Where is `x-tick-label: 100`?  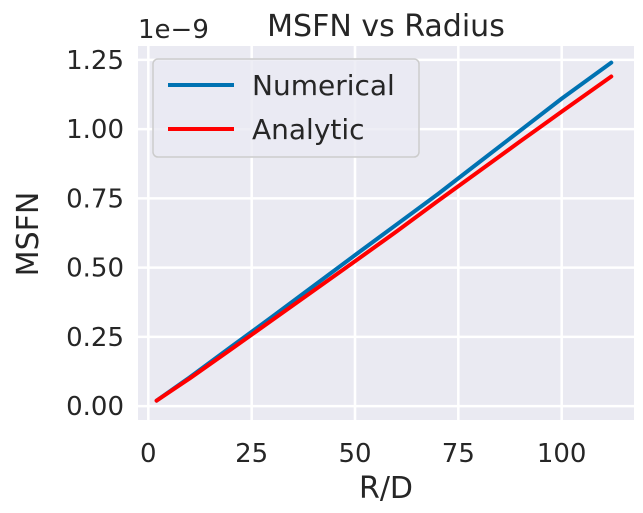 x-tick-label: 100 is located at coordinates (562, 454).